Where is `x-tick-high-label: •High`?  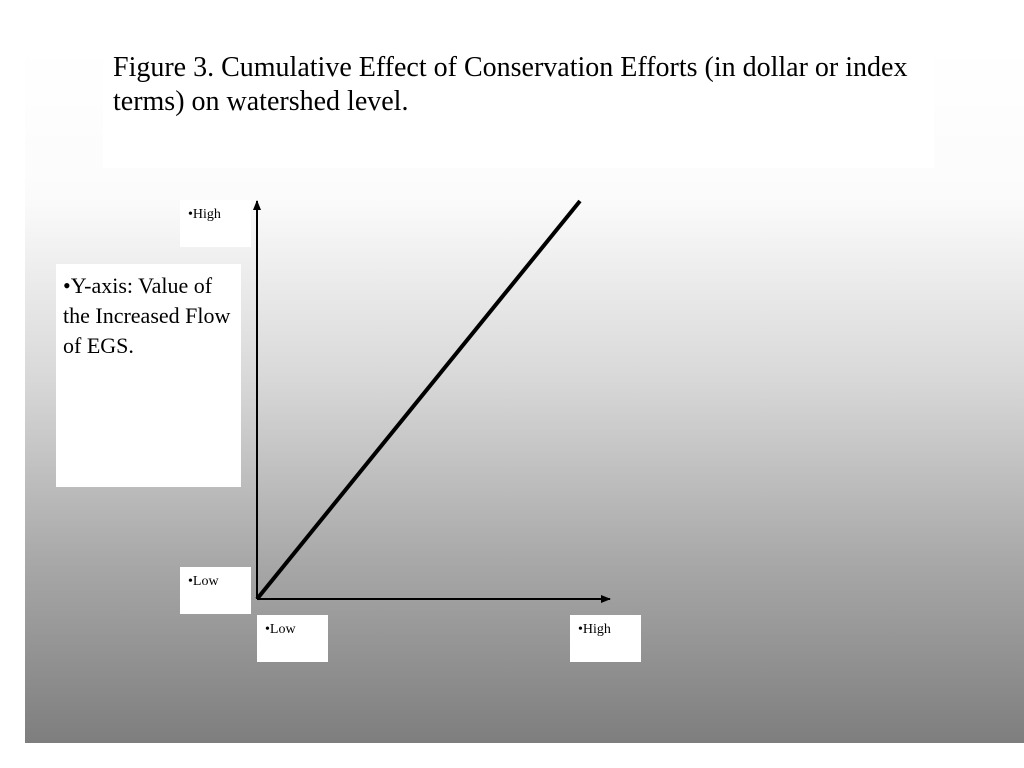 x-tick-high-label: •High is located at coordinates (594, 629).